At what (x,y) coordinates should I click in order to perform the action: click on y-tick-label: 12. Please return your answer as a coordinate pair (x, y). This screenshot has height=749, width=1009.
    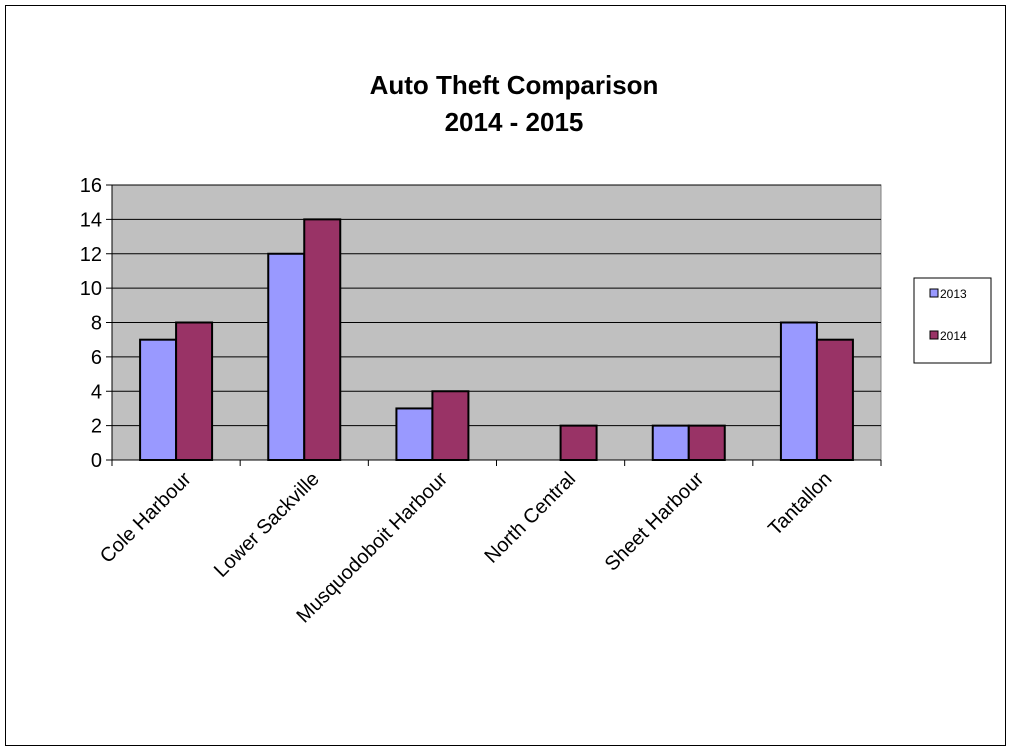
    Looking at the image, I should click on (91, 255).